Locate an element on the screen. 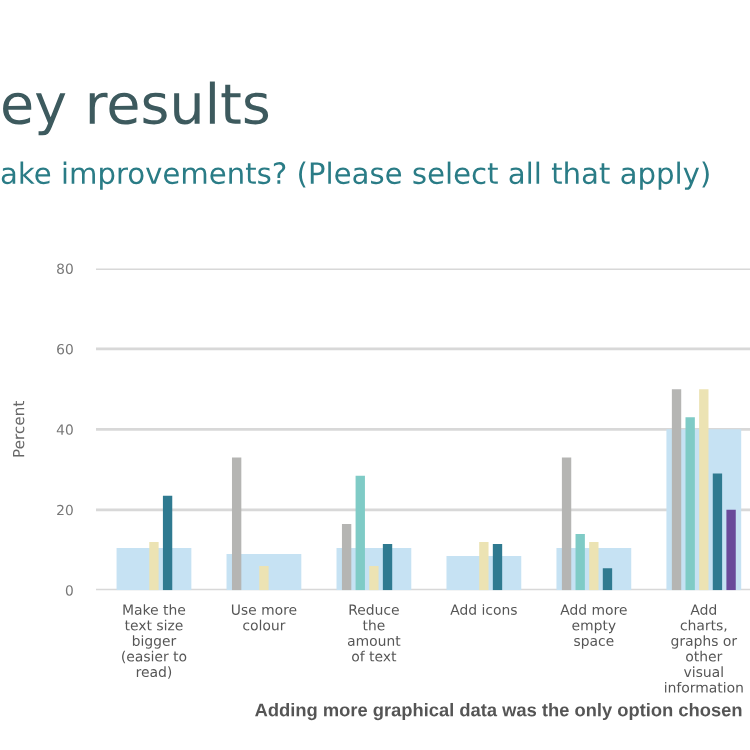 The height and width of the screenshot is (750, 750). chart-title: ey results is located at coordinates (136, 108).